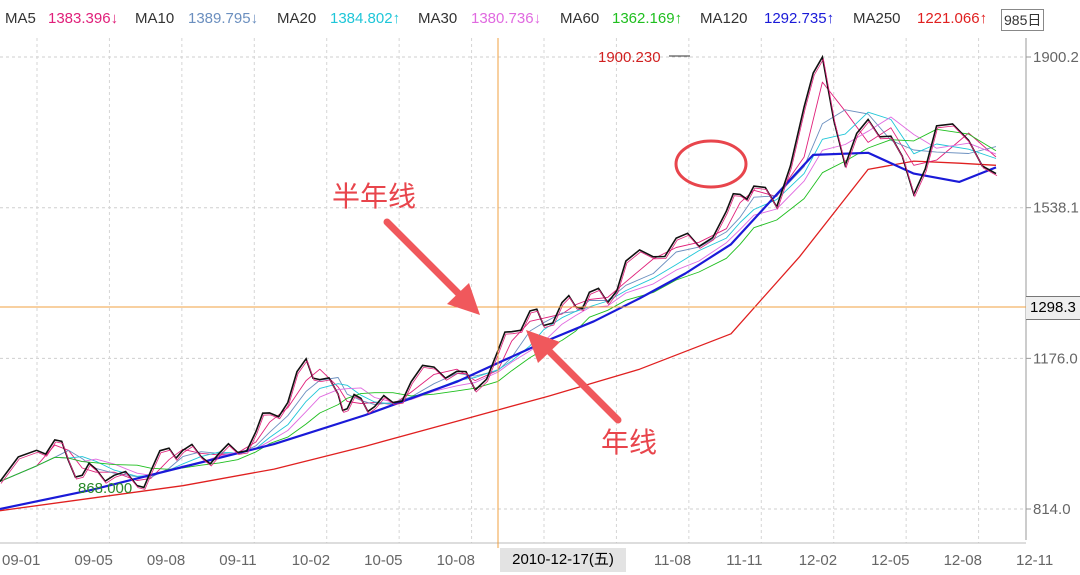 Image resolution: width=1080 pixels, height=575 pixels. What do you see at coordinates (155, 18) in the screenshot?
I see `ma10-label: MA10` at bounding box center [155, 18].